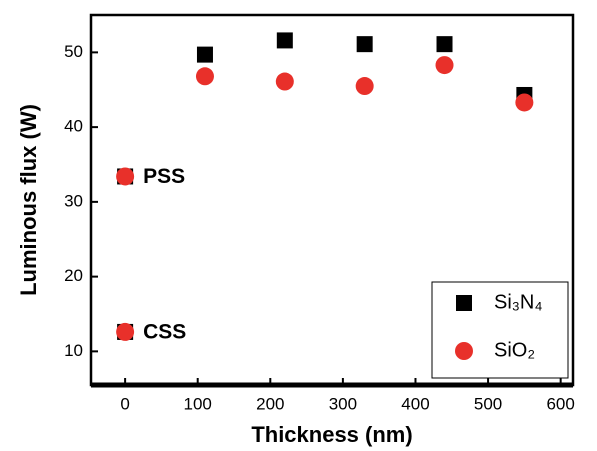  I want to click on x-axis-title: Thickness (nm), so click(331, 434).